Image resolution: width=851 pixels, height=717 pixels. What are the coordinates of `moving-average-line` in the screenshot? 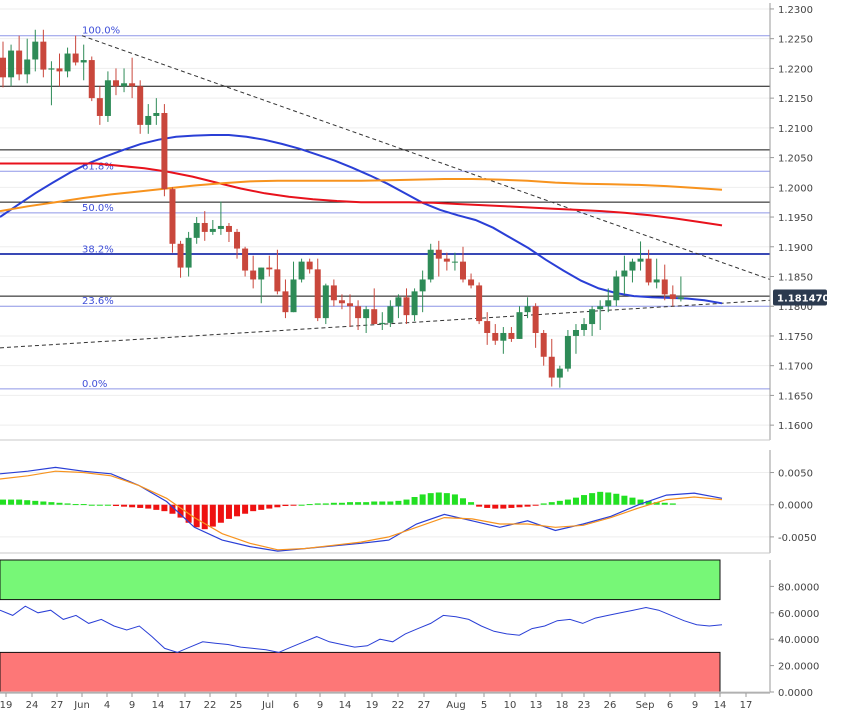 It's located at (361, 194).